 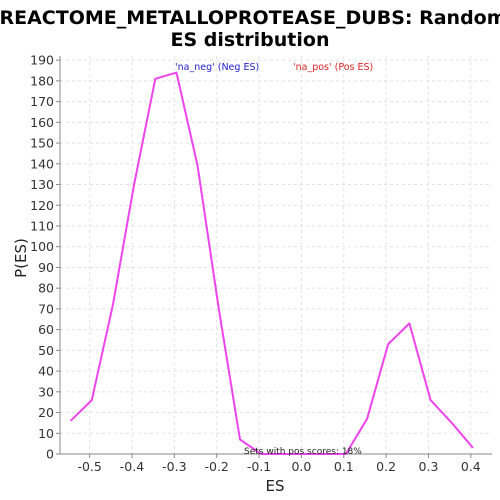 What do you see at coordinates (42, 184) in the screenshot?
I see `y-tick-label: 130` at bounding box center [42, 184].